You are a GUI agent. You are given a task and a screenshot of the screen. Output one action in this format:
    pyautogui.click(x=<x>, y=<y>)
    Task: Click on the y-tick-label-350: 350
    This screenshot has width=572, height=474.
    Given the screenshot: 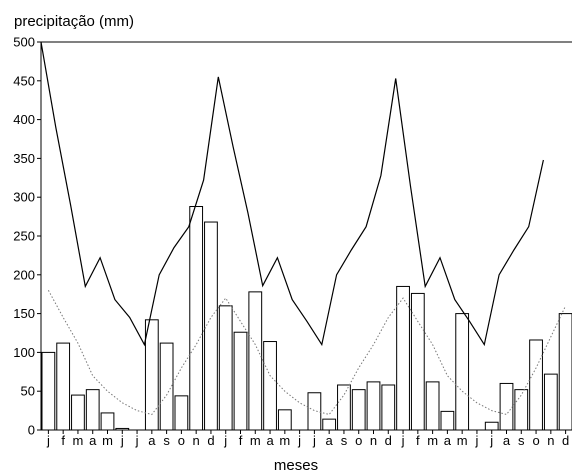 What is the action you would take?
    pyautogui.click(x=24, y=158)
    